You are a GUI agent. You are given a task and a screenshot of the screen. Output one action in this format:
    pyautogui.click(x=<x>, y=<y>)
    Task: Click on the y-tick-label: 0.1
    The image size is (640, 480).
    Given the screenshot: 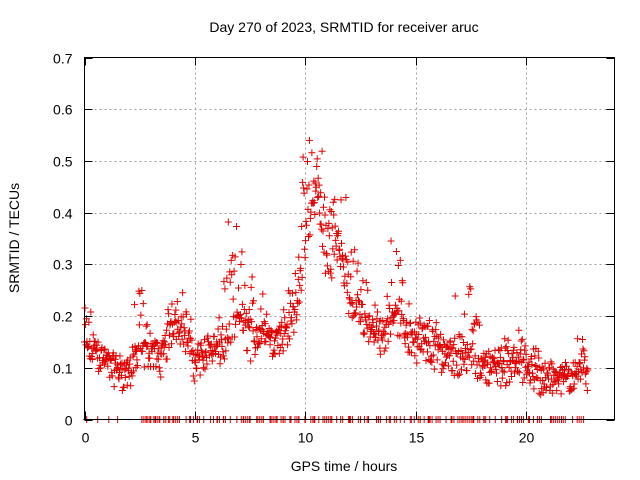 What is the action you would take?
    pyautogui.click(x=63, y=369)
    